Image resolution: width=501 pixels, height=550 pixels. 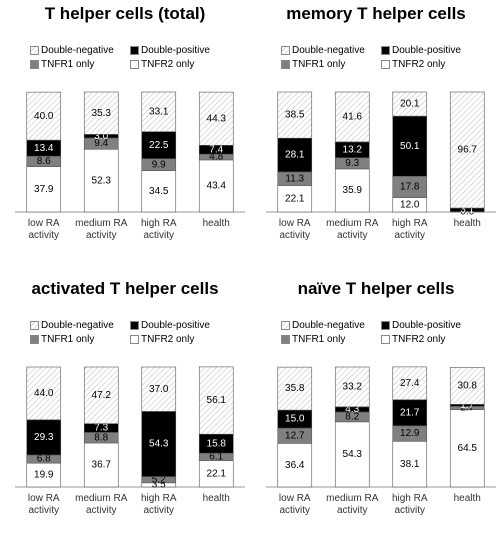 I want to click on data-label: 35.3, so click(x=102, y=113).